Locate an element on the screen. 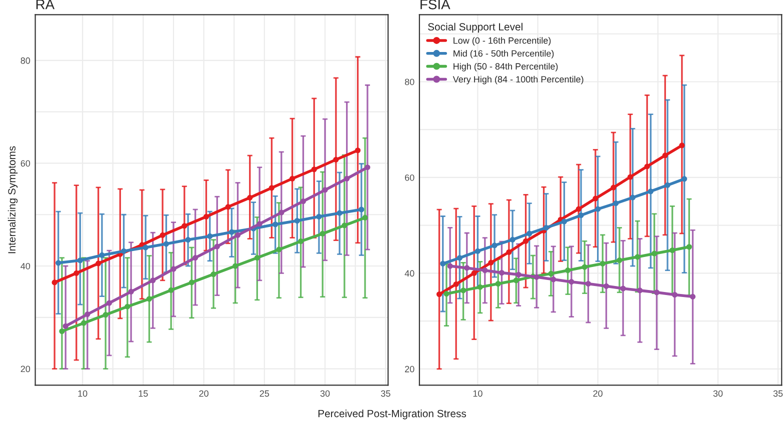 The height and width of the screenshot is (421, 784). x-axis-title: Perceived Post-Migration Stress is located at coordinates (392, 415).